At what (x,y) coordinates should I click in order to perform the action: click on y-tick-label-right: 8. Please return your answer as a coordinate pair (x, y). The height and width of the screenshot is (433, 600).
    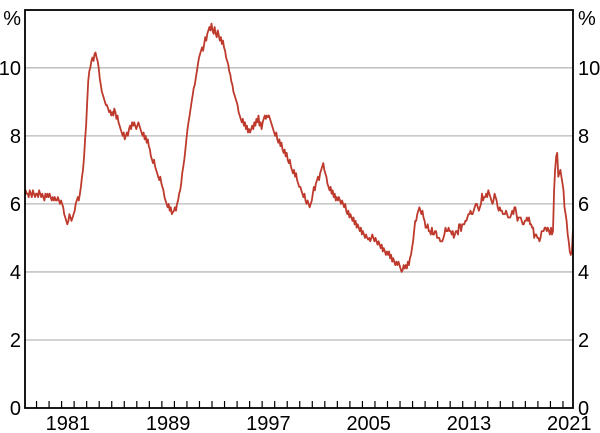
    Looking at the image, I should click on (583, 137).